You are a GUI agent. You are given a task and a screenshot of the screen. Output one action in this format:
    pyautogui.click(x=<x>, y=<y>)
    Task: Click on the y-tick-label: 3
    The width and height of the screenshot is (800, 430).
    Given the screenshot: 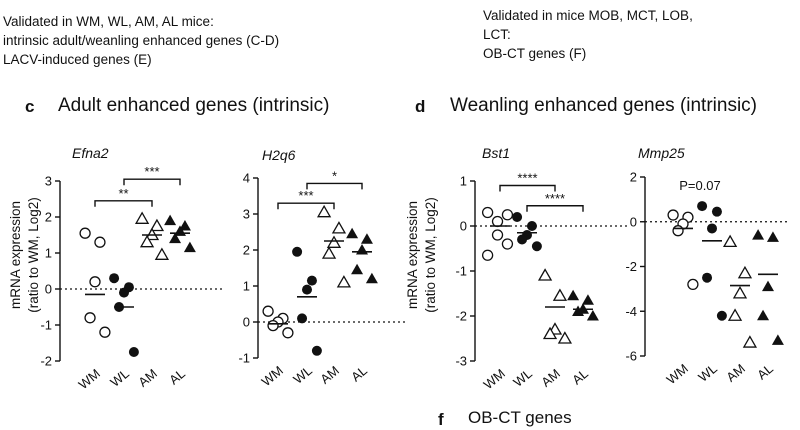 What is the action you would take?
    pyautogui.click(x=246, y=214)
    